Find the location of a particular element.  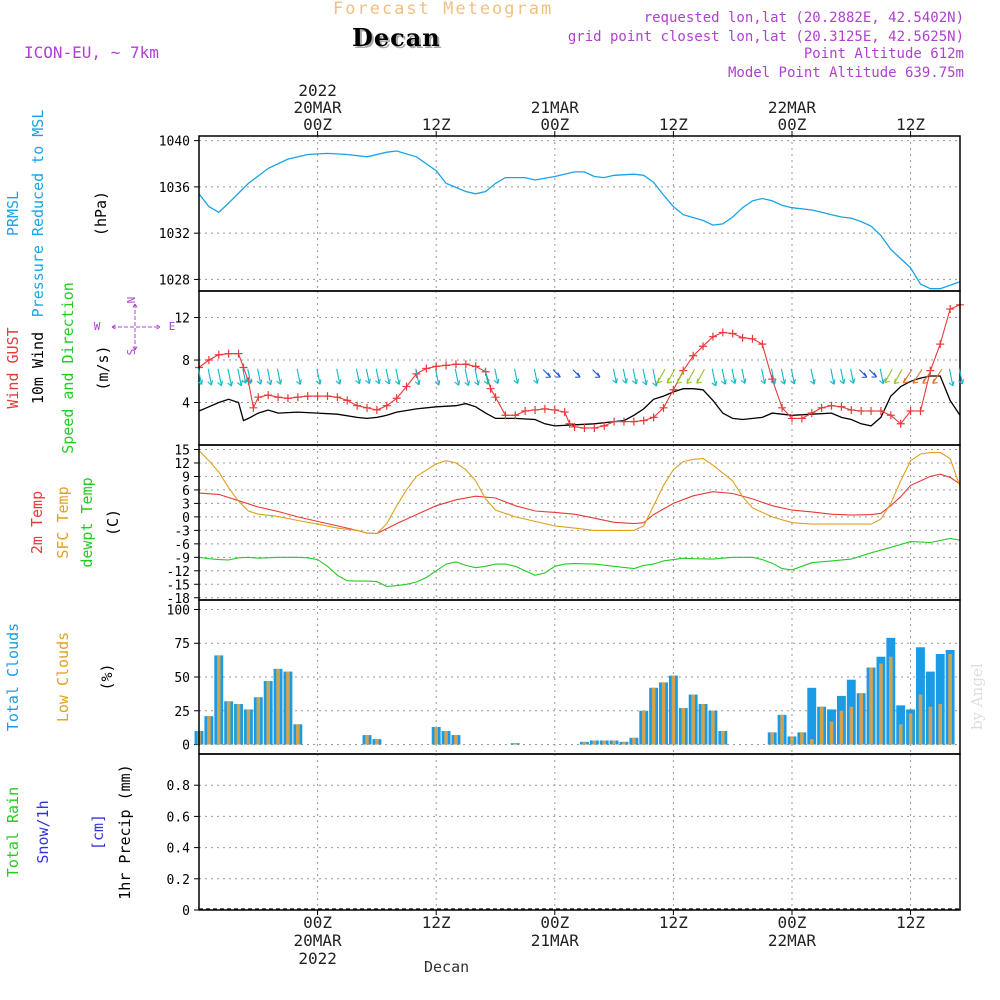

compass-west: W is located at coordinates (97, 326).